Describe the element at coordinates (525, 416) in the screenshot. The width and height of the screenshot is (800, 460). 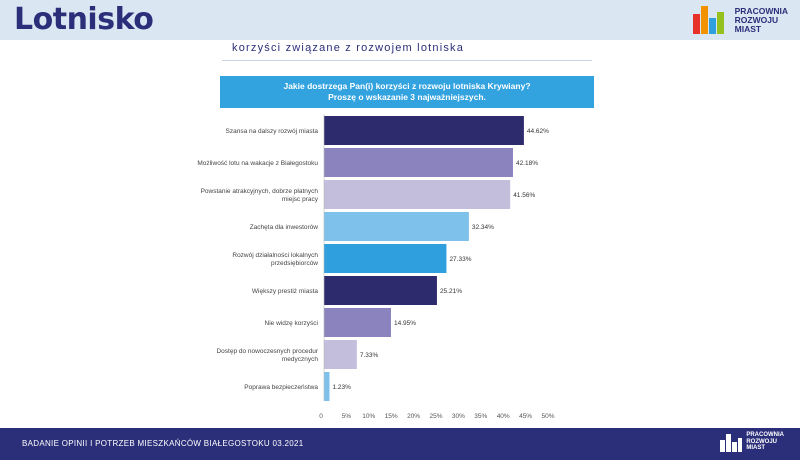
I see `x-tick-label-9: 45%` at that location.